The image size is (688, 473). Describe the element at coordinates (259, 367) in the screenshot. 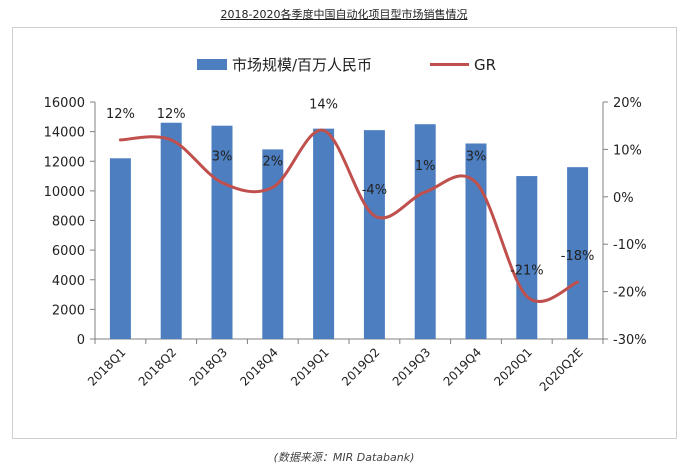

I see `x-tick-label: 2018Q4` at that location.